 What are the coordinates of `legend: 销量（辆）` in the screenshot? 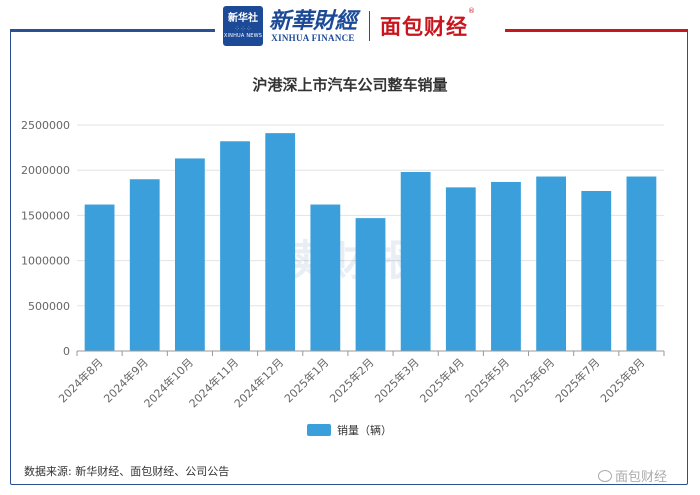 It's located at (349, 430).